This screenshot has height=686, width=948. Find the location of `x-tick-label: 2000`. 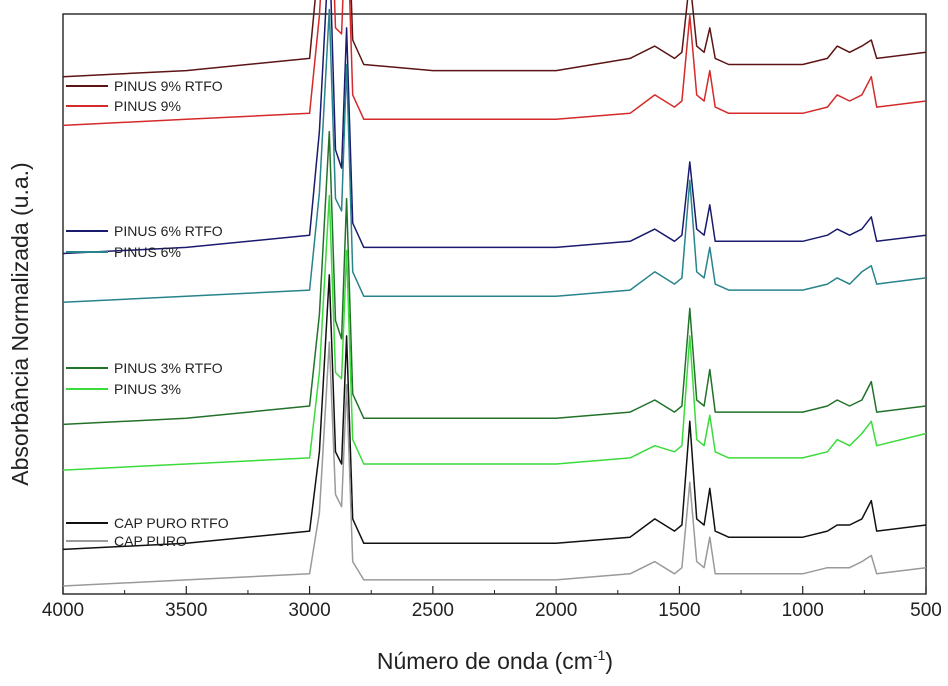

x-tick-label: 2000 is located at coordinates (556, 610).